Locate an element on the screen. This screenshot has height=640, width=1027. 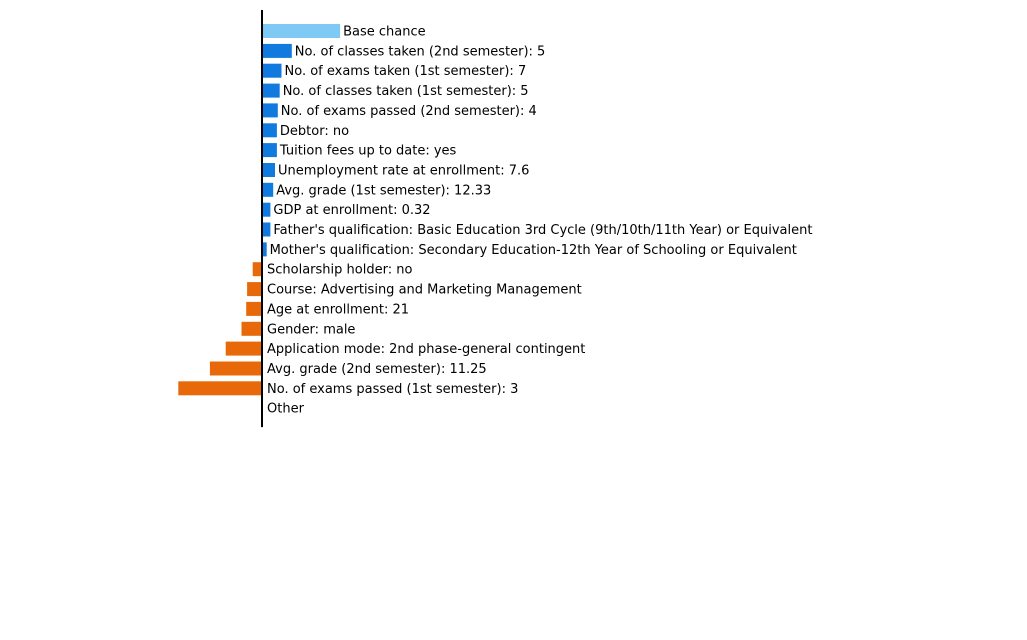
bar-label-1: No. of classes taken (2nd semester): 5 is located at coordinates (420, 51).